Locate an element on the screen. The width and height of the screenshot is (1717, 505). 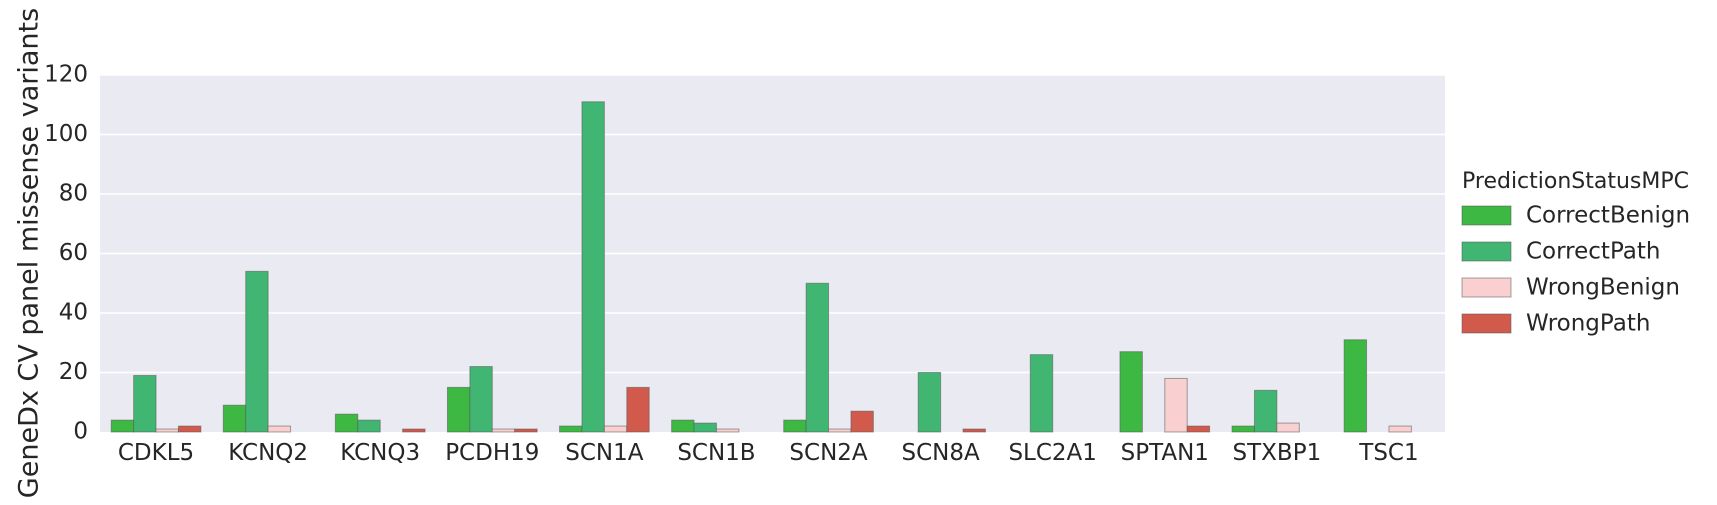
x-tick-label: TSC1 is located at coordinates (1388, 453).